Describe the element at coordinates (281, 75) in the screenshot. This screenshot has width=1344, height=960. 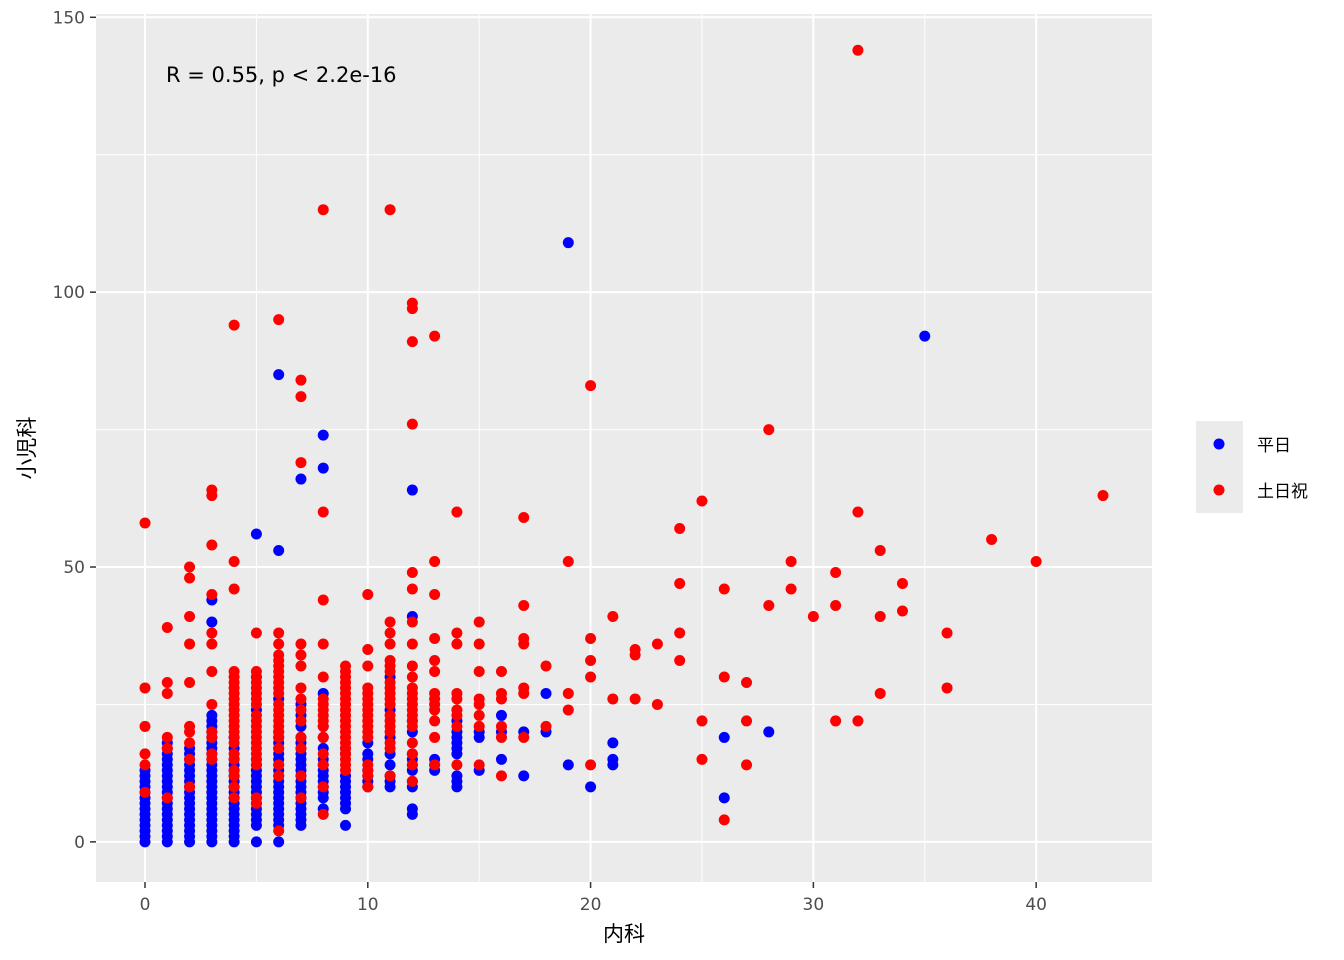
I see `correlation-annotation: R = 0.55, p < 2.2e-16` at that location.